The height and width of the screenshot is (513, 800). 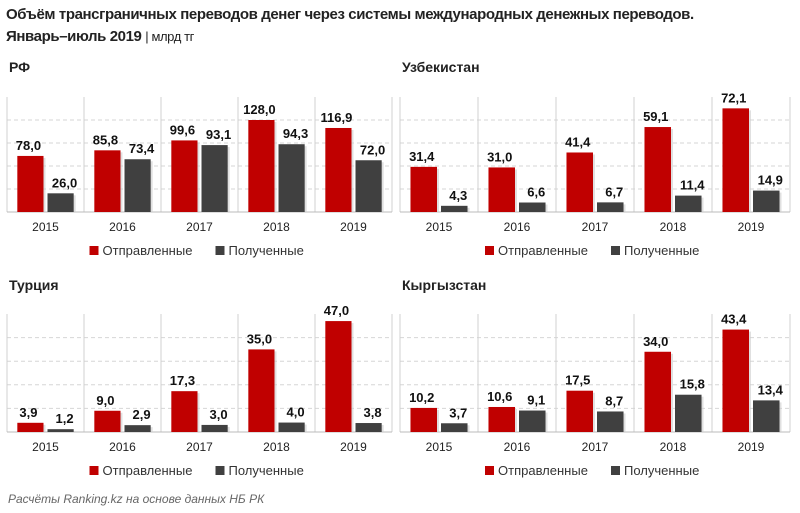 What do you see at coordinates (614, 191) in the screenshot?
I see `data-label: 6,7` at bounding box center [614, 191].